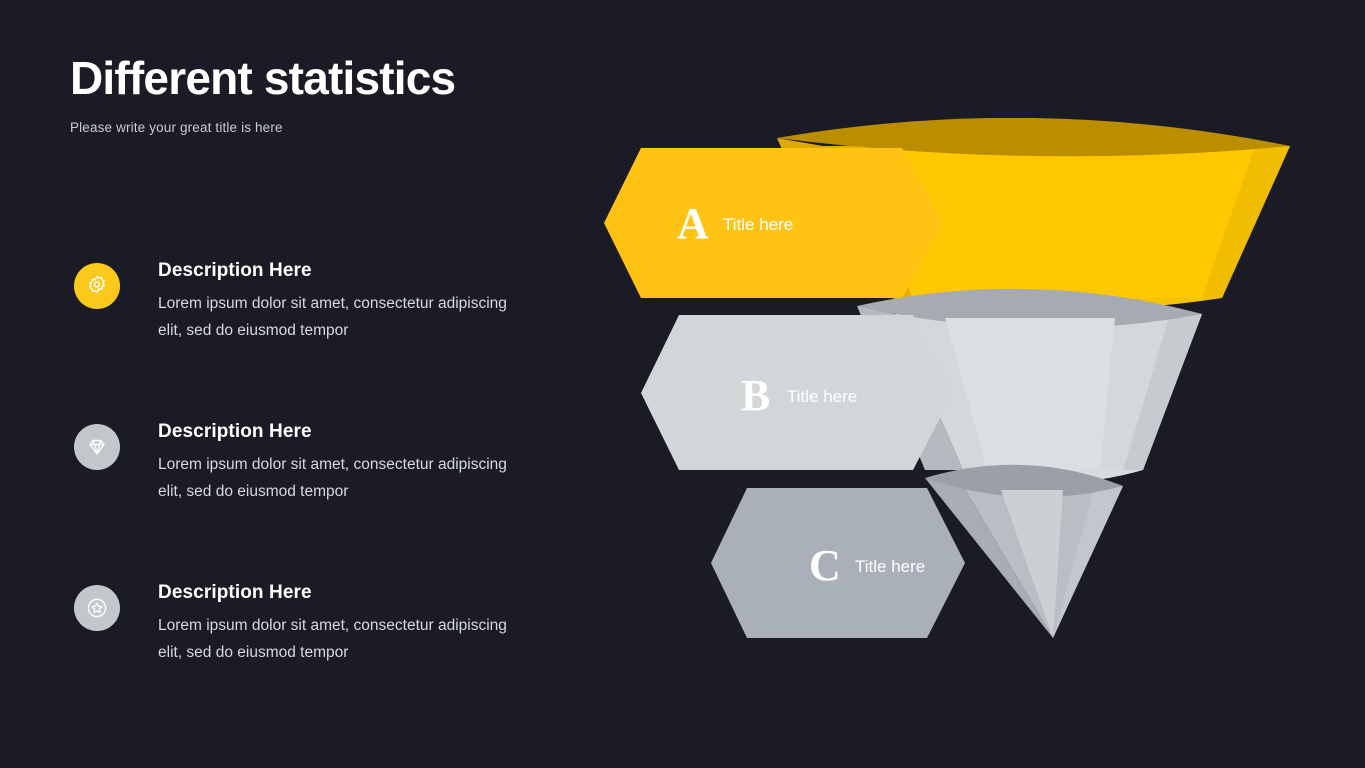  I want to click on funnel-letter-b: B, so click(755, 395).